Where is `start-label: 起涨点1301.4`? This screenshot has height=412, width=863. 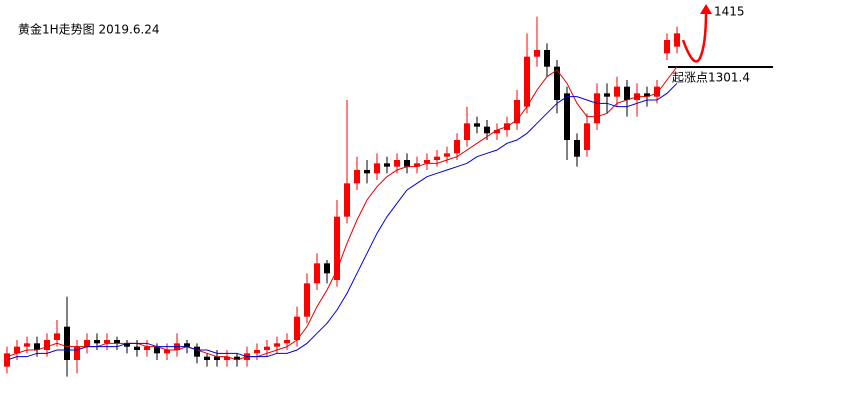
start-label: 起涨点1301.4 is located at coordinates (711, 77).